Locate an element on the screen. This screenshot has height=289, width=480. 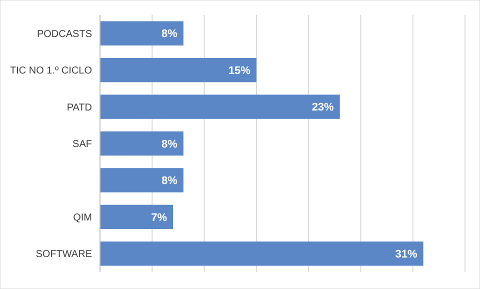
y-tick-label: PATD is located at coordinates (79, 108).